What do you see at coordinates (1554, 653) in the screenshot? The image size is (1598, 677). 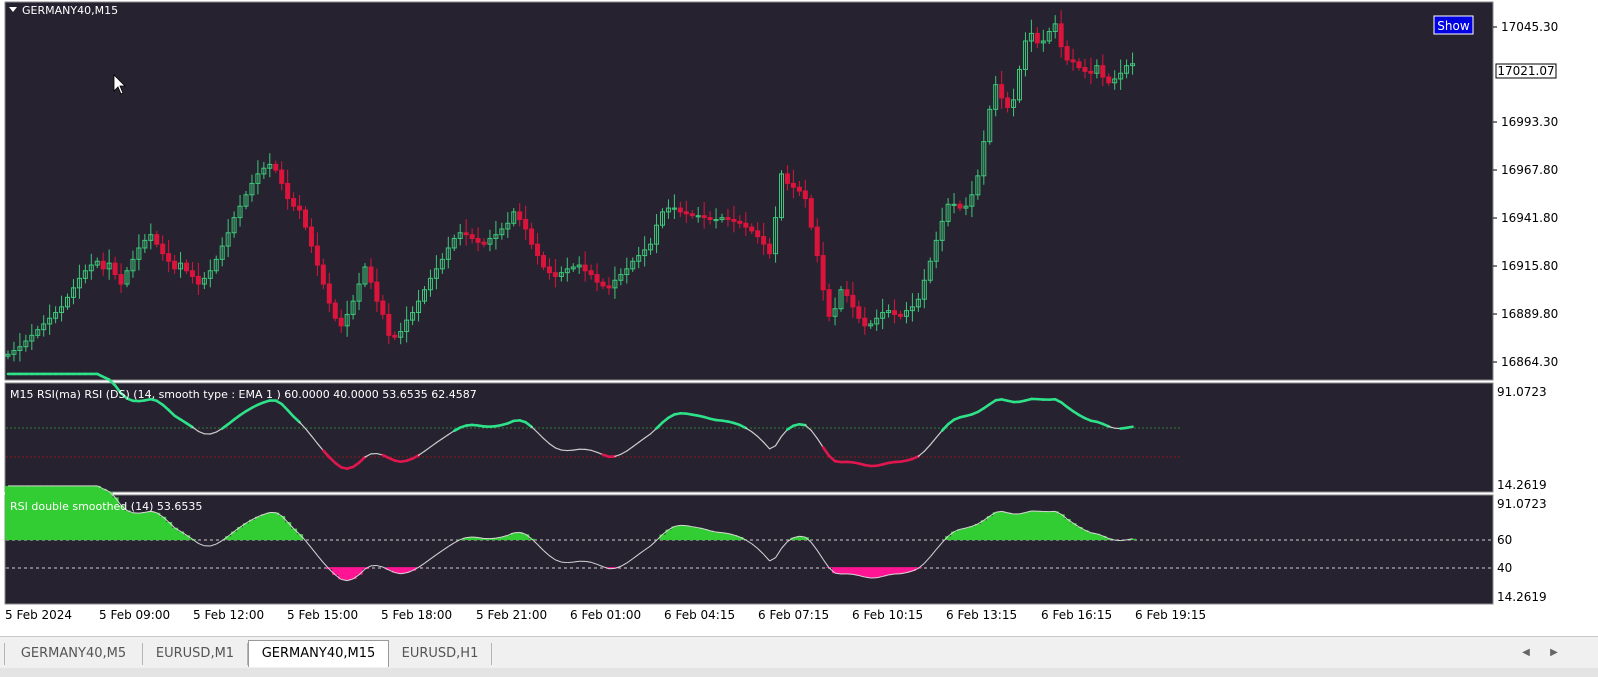 I see `tabs-scroll-right-icon: ▶` at bounding box center [1554, 653].